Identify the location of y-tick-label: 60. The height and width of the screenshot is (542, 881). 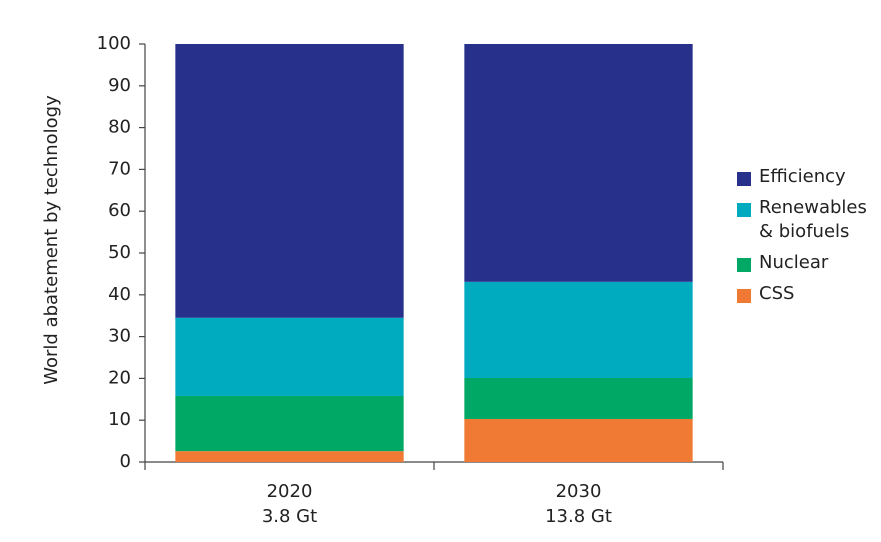
(119, 210).